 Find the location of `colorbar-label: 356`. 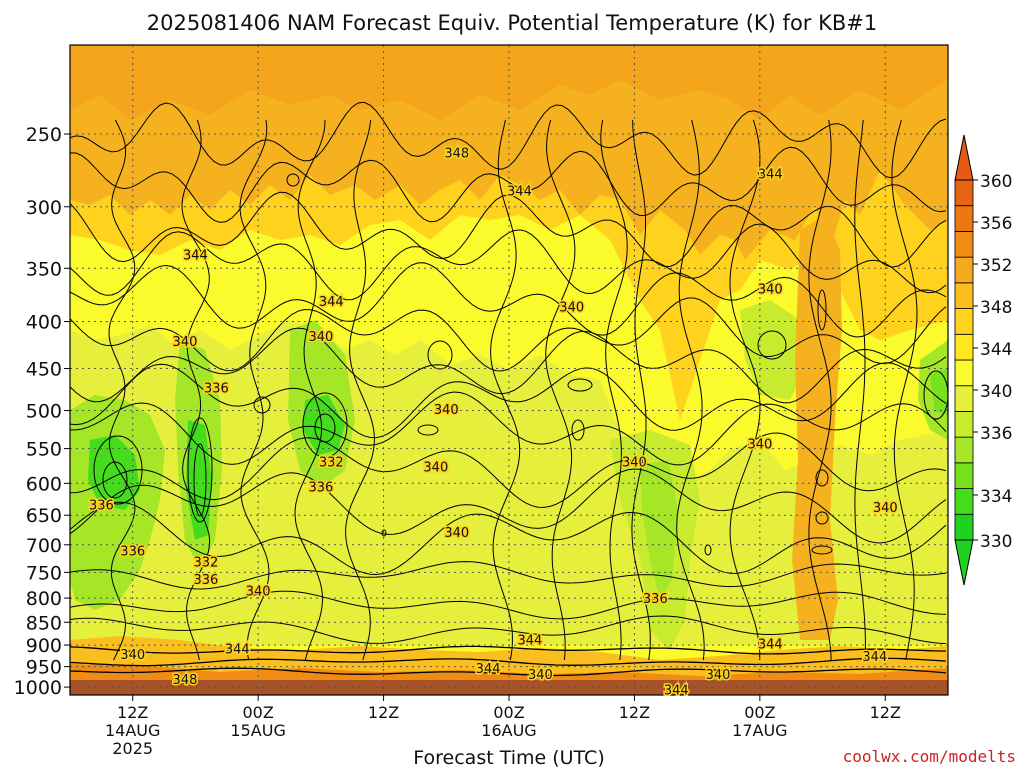

colorbar-label: 356 is located at coordinates (996, 224).